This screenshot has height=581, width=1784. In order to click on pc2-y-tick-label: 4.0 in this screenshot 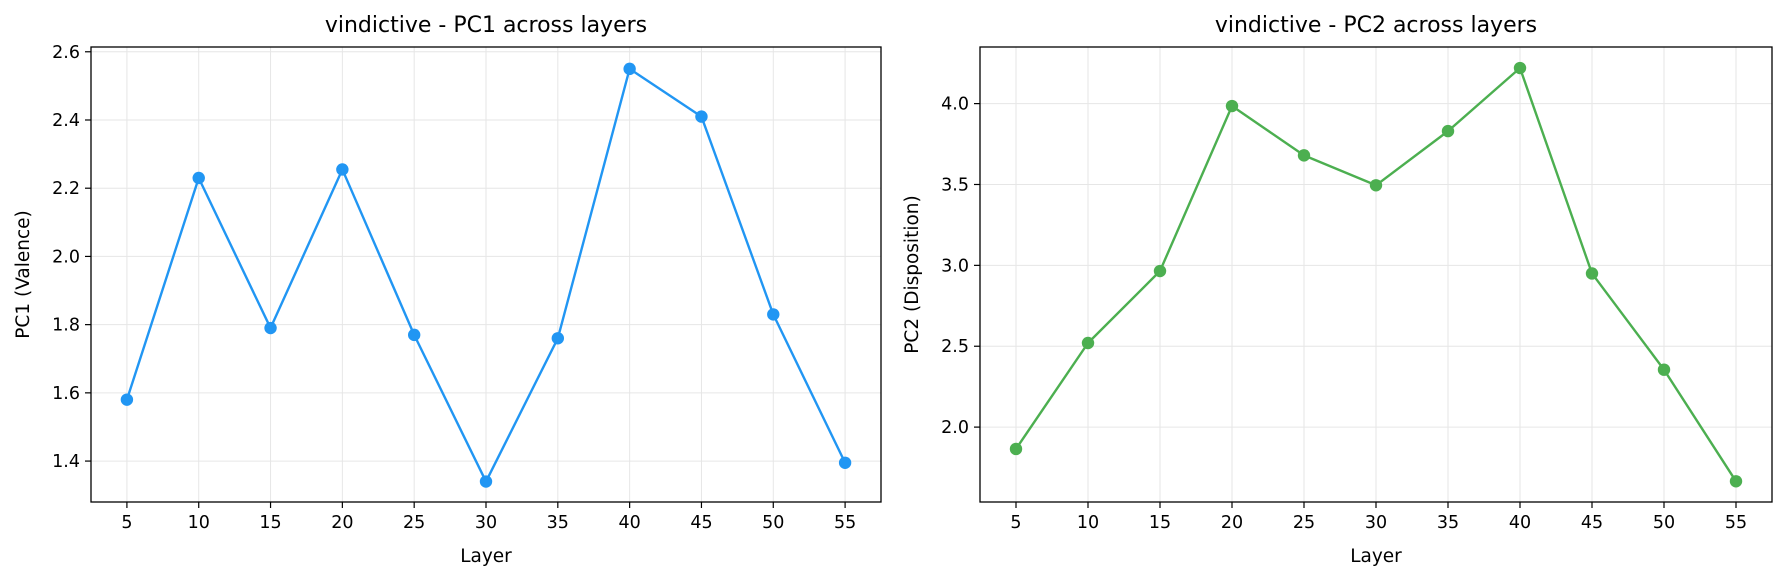, I will do `click(955, 105)`.